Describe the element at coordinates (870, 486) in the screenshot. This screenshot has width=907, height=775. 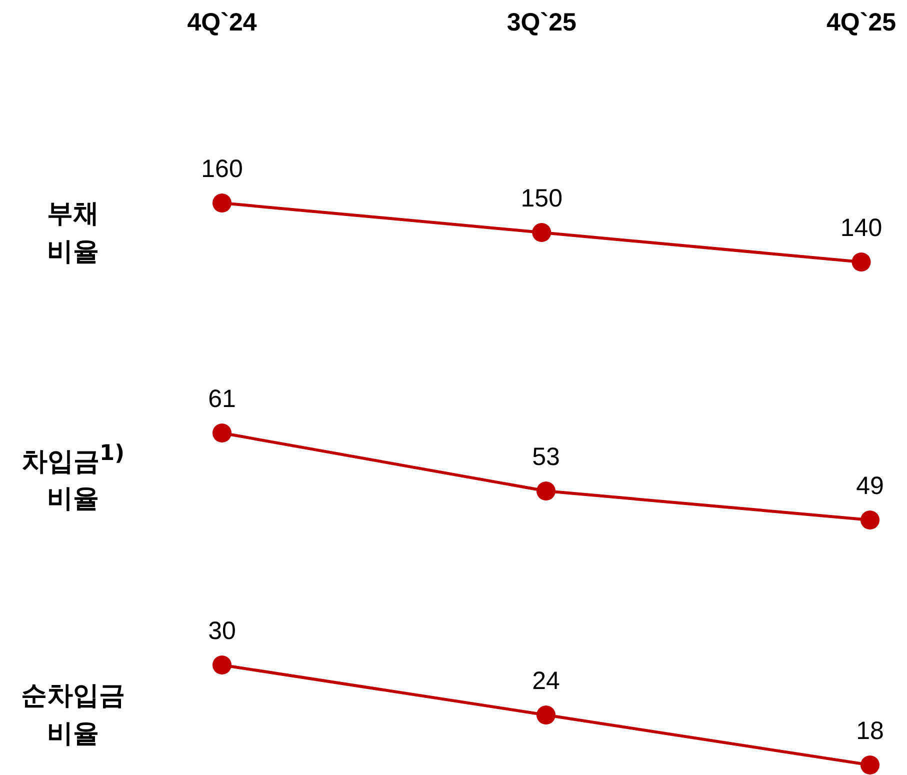
I see `data-label: 49` at that location.